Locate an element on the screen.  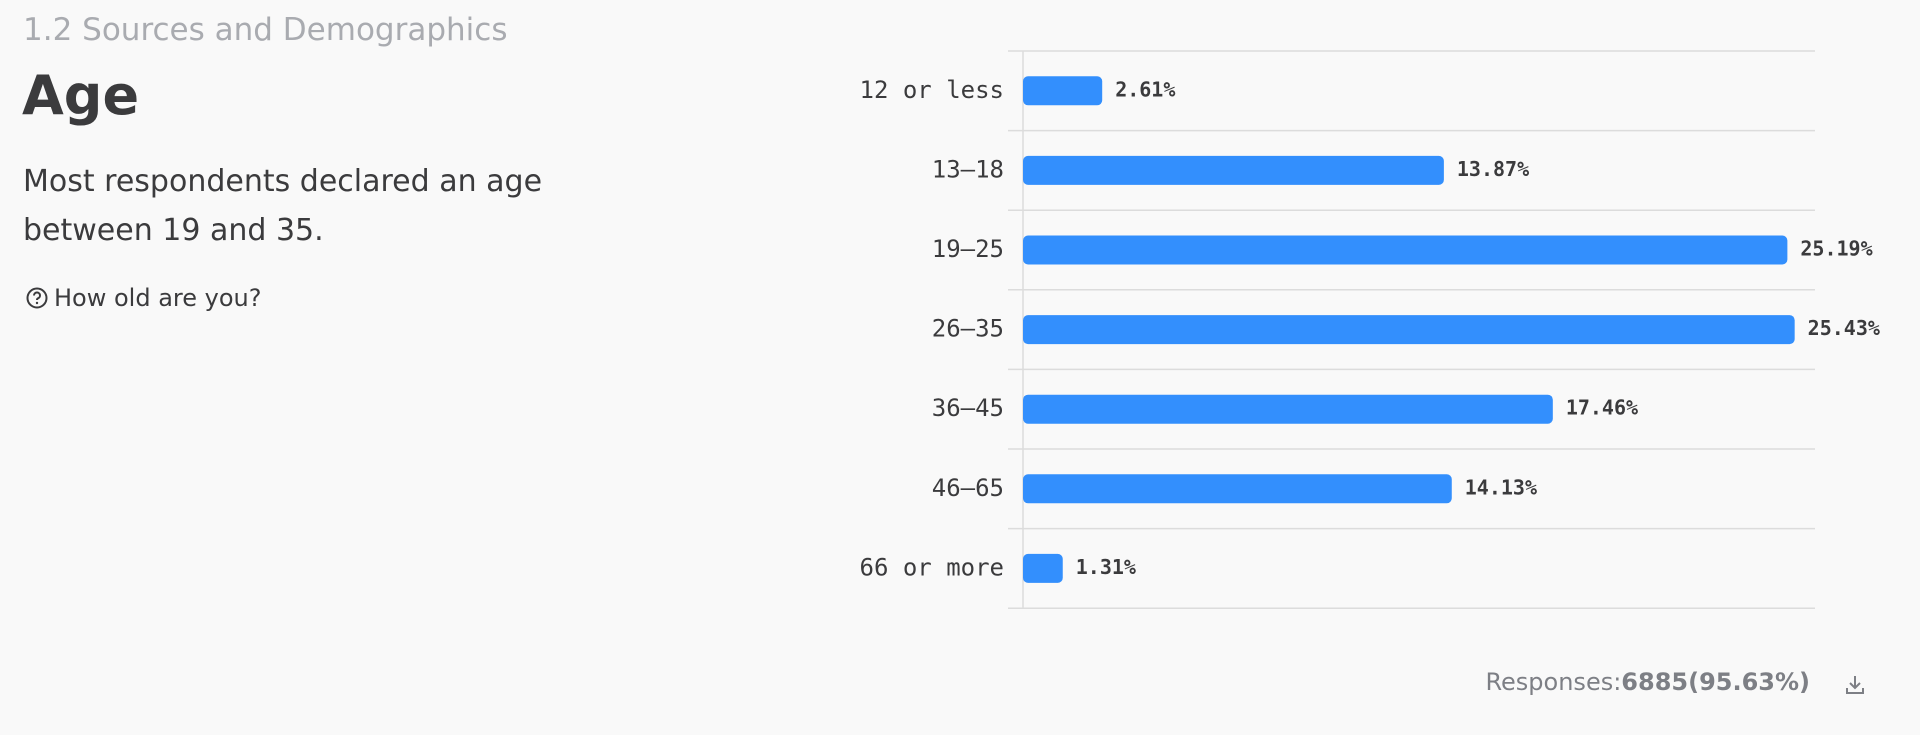
footer: Responses:6885(95.63%) is located at coordinates (1647, 682).